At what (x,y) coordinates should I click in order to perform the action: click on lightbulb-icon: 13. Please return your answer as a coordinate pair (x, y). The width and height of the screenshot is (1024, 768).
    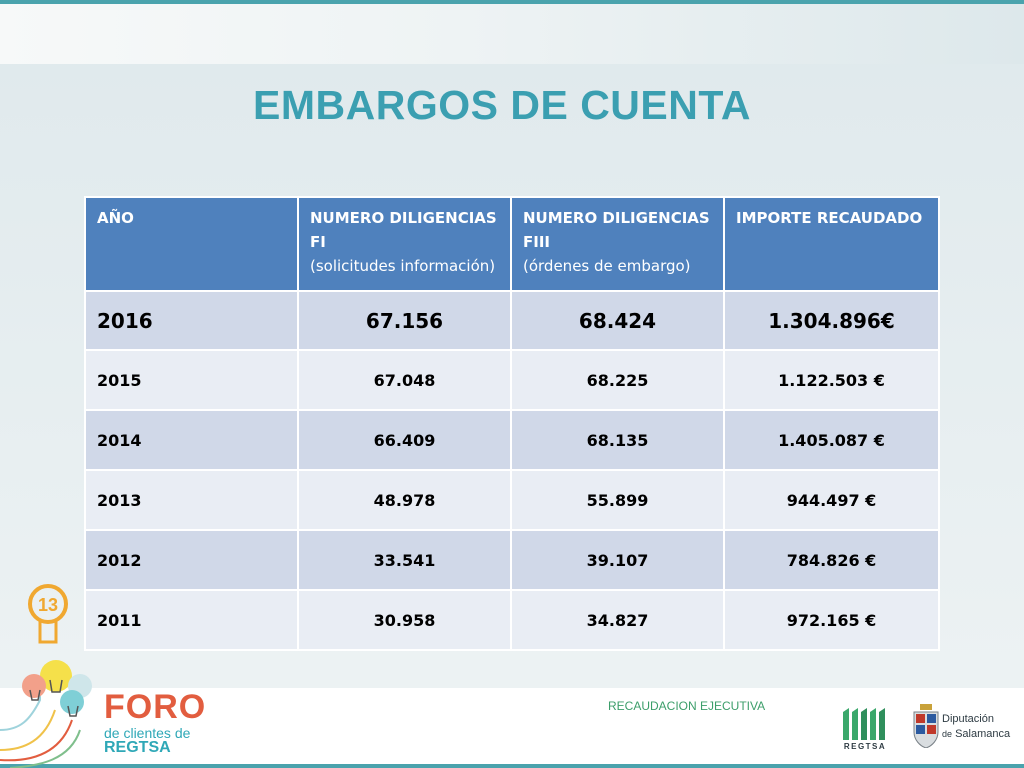
    Looking at the image, I should click on (46, 676).